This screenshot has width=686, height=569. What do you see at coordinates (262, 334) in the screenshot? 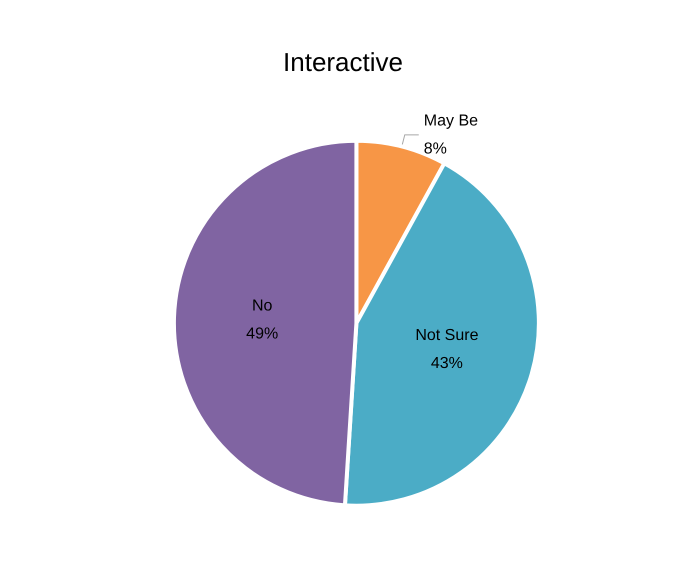
I see `data-label: 49%` at bounding box center [262, 334].